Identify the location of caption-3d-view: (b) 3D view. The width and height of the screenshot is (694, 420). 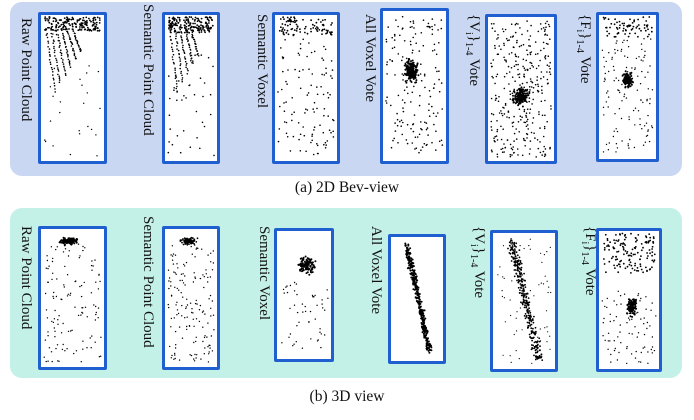
(347, 396).